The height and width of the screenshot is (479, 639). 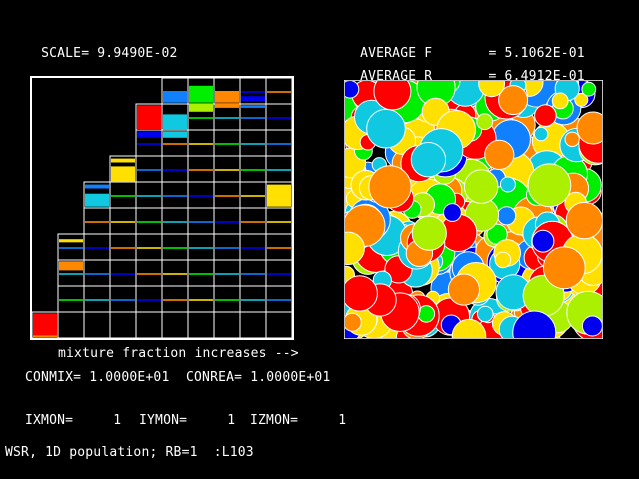 What do you see at coordinates (464, 46) in the screenshot?
I see `average-f-readout: AVERAGE F = 5.1062E-01` at bounding box center [464, 46].